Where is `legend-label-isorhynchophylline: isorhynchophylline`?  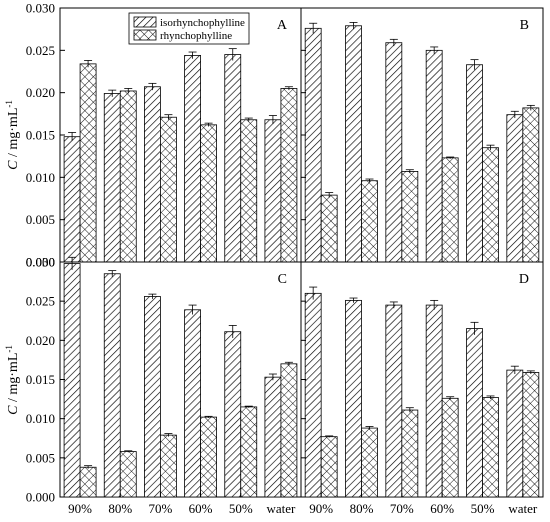 legend-label-isorhynchophylline: isorhynchophylline is located at coordinates (202, 23).